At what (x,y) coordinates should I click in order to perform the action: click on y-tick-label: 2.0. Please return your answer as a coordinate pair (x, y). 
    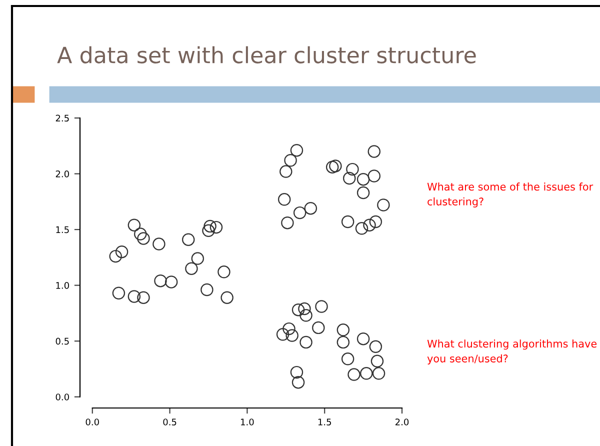
    Looking at the image, I should click on (62, 174).